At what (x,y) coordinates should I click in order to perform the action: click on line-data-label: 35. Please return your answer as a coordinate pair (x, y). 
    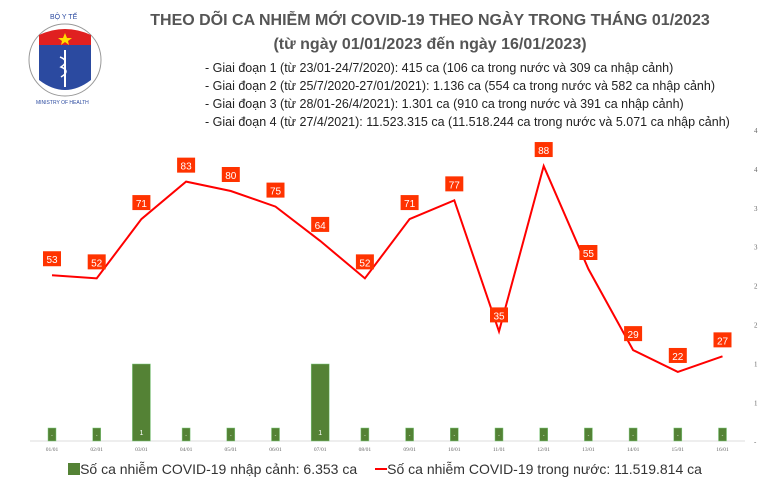
    Looking at the image, I should click on (499, 316).